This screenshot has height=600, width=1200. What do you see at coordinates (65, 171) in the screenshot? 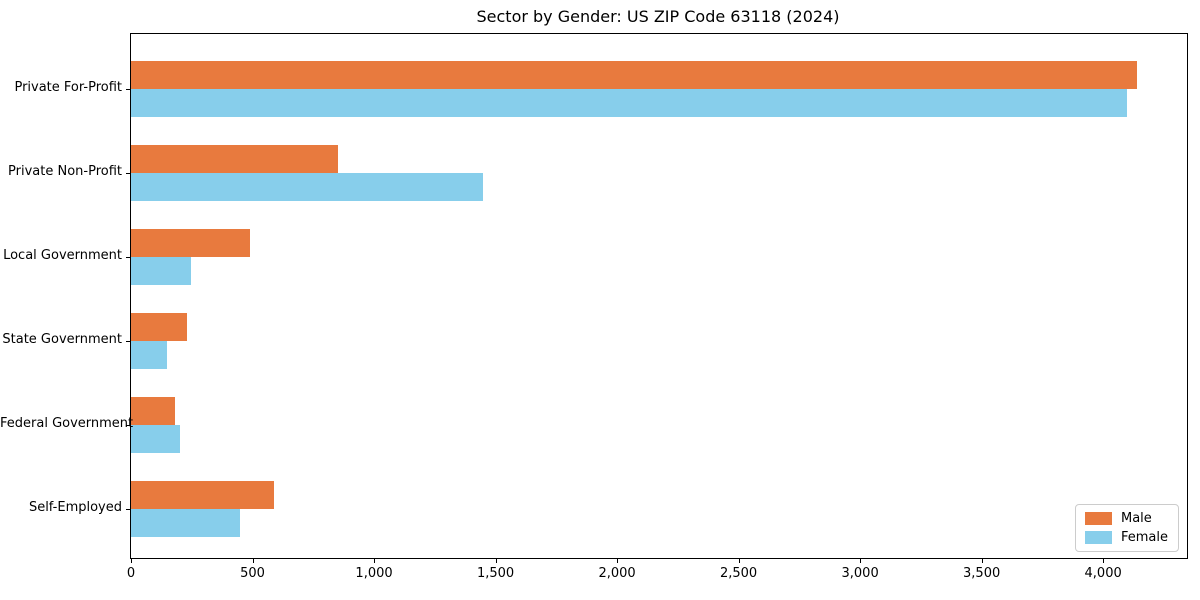
I see `y-tick-label: Private Non-Profit` at bounding box center [65, 171].